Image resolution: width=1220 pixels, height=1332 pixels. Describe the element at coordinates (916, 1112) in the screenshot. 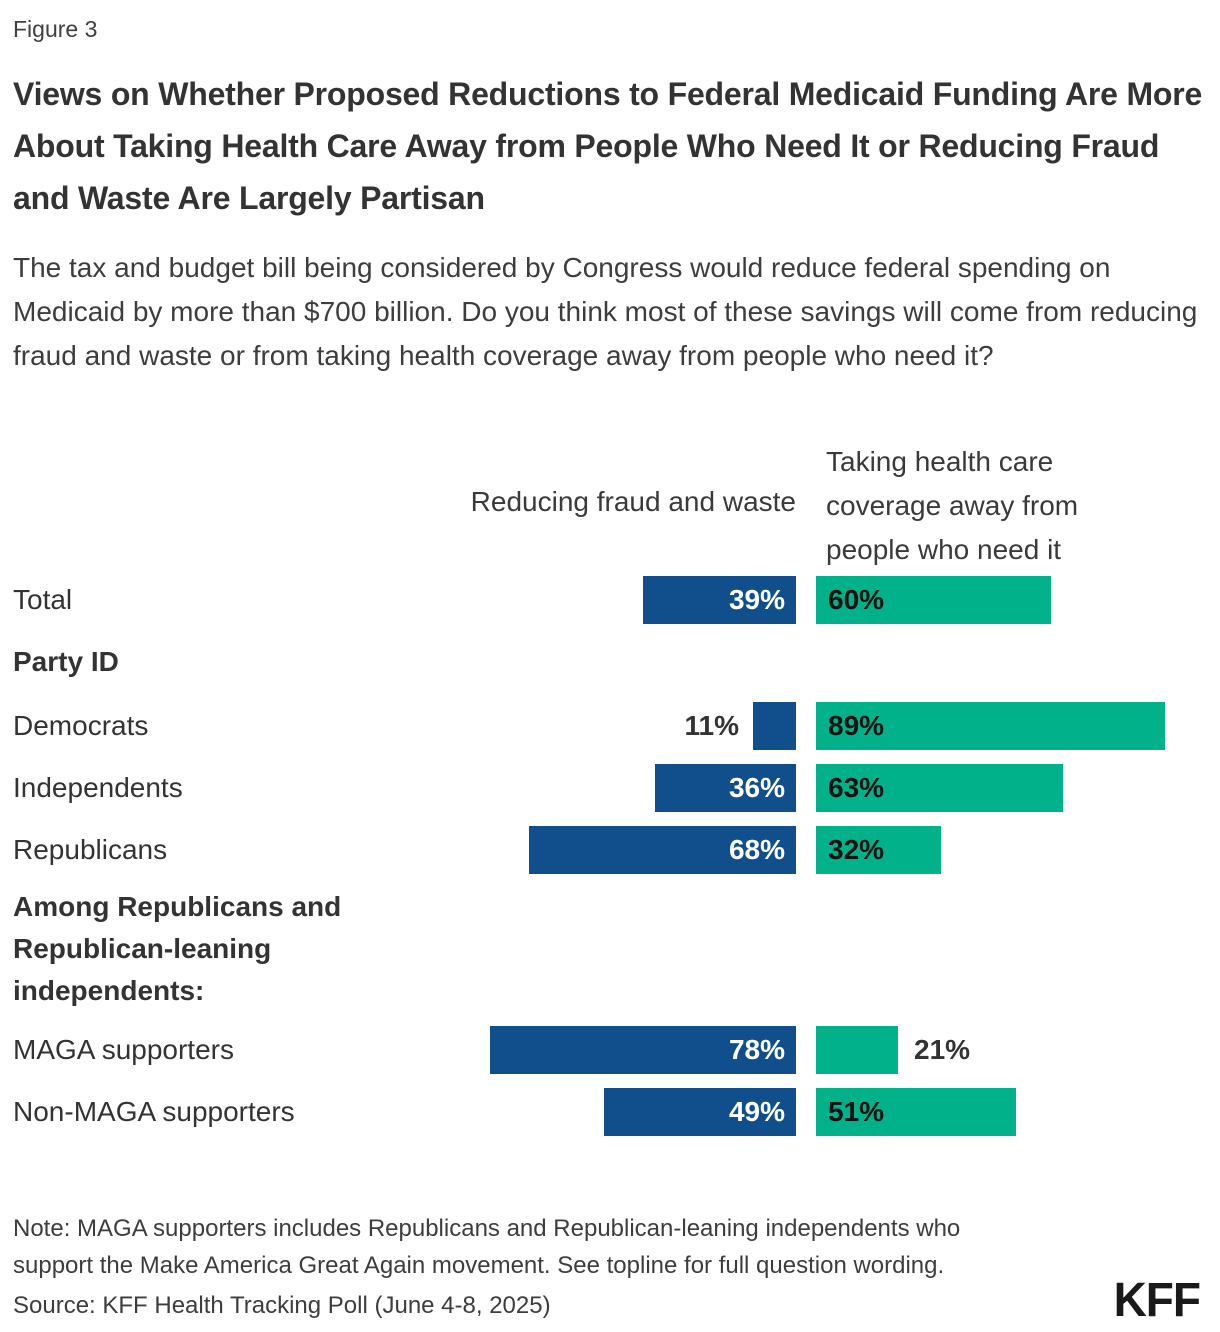

I see `bar-coverage: 51%` at that location.